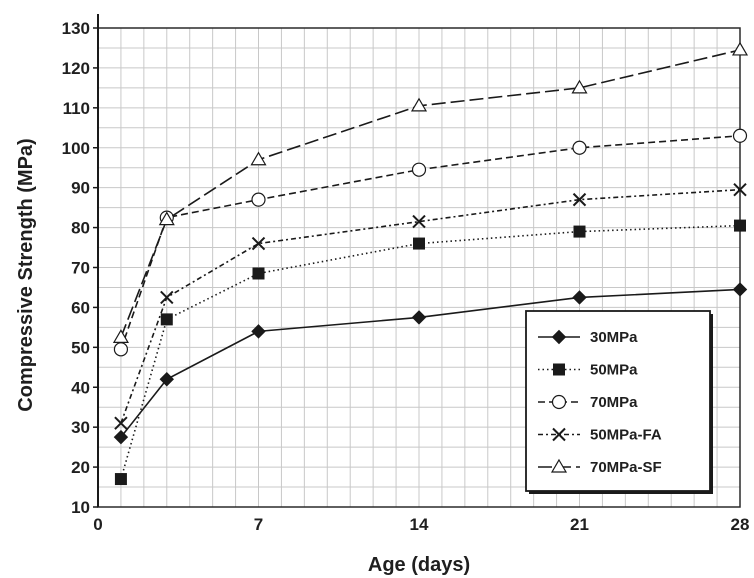 The width and height of the screenshot is (754, 578). What do you see at coordinates (80, 427) in the screenshot?
I see `y-tick-label: 30` at bounding box center [80, 427].